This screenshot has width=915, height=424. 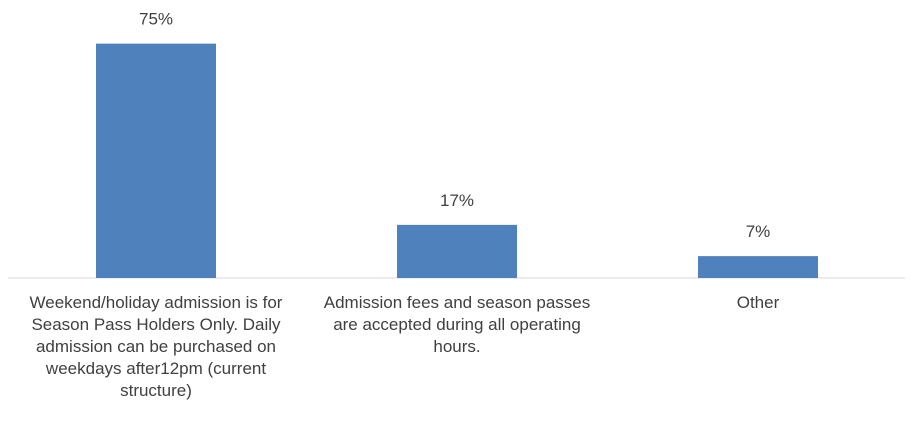 What do you see at coordinates (156, 19) in the screenshot?
I see `data-label-weekend-holiday: 75%` at bounding box center [156, 19].